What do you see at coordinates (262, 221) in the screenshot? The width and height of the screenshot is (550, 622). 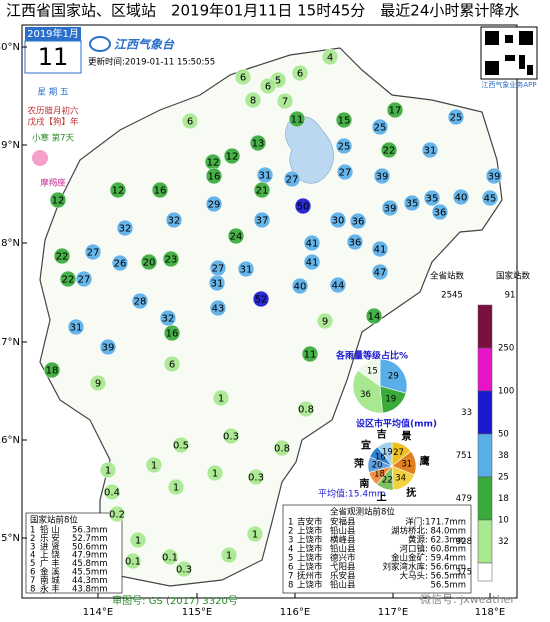 I see `station-value: 37` at bounding box center [262, 221].